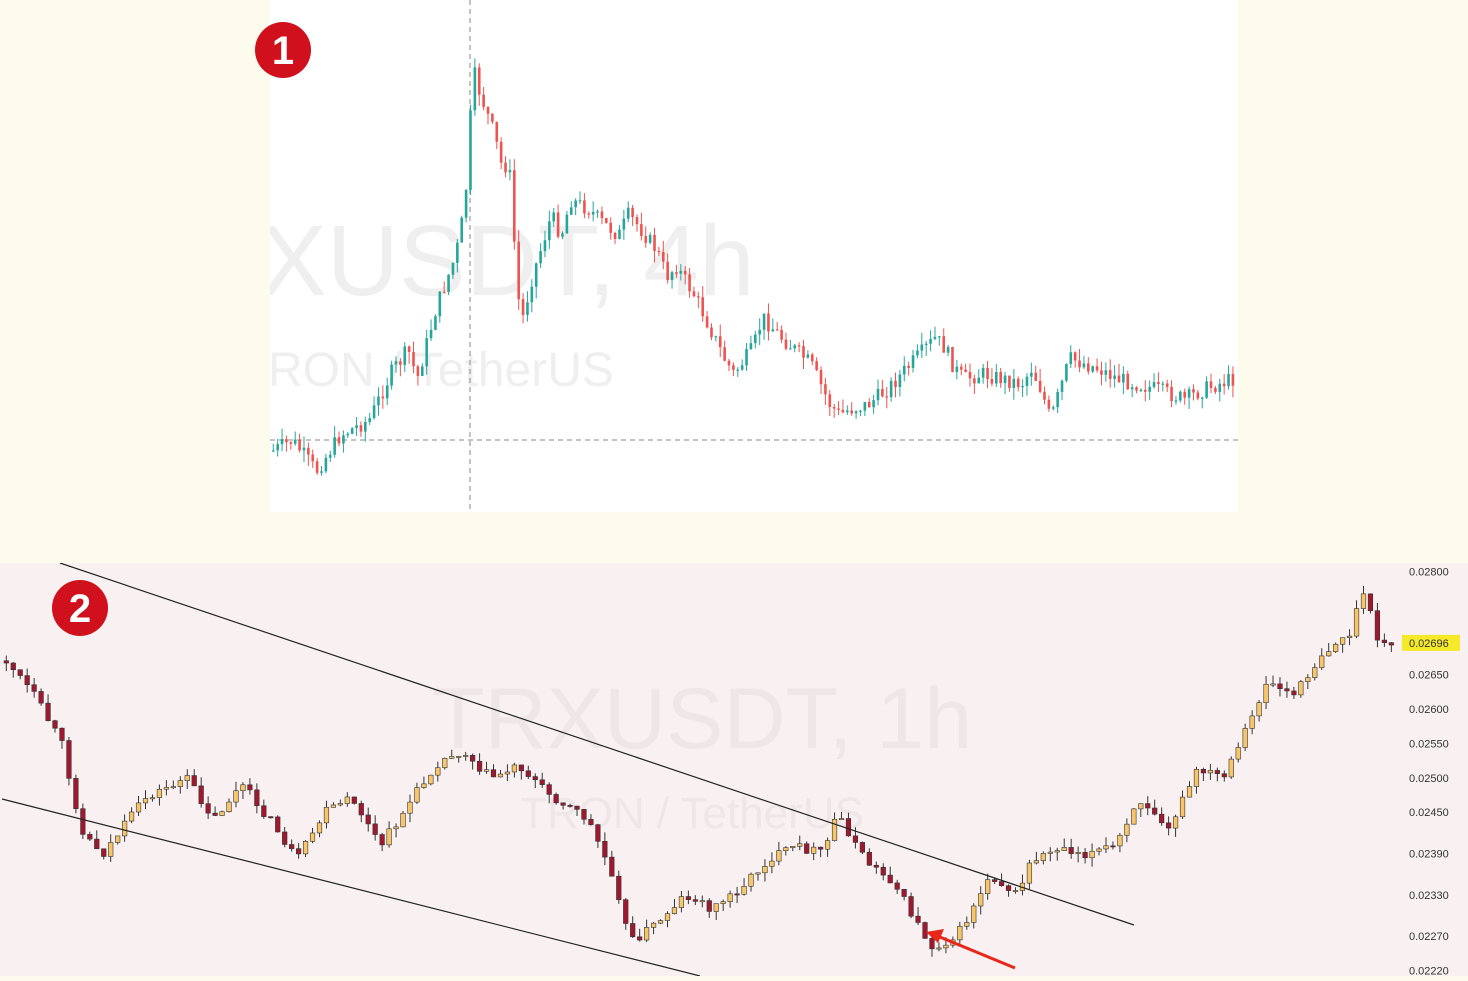 This screenshot has width=1468, height=981. Describe the element at coordinates (1429, 676) in the screenshot. I see `y-tick-label: 0.02650` at that location.